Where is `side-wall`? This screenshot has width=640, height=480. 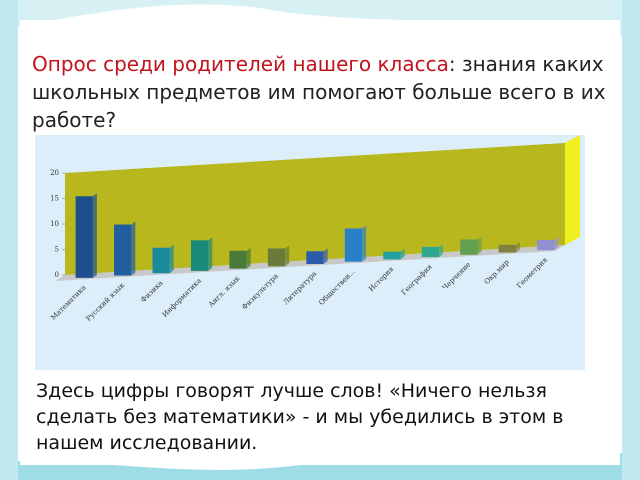 side-wall is located at coordinates (572, 190).